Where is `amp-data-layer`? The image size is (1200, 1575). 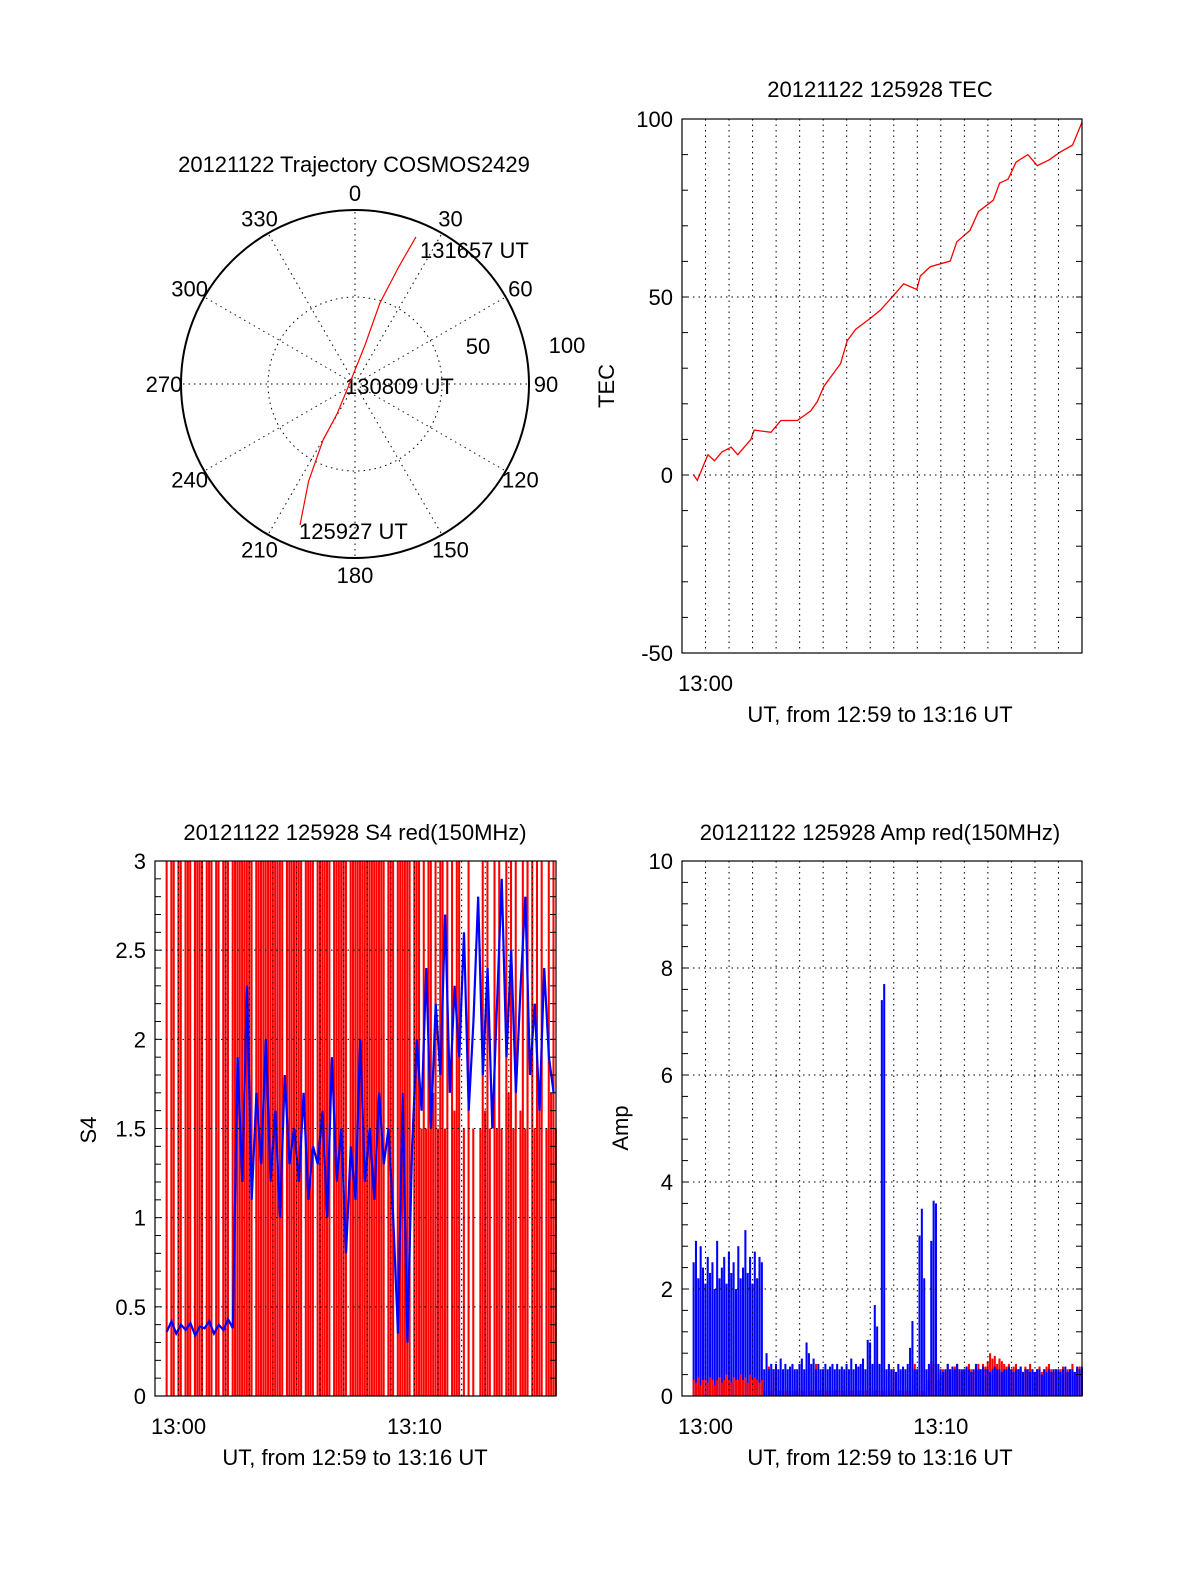 amp-data-layer is located at coordinates (887, 1190).